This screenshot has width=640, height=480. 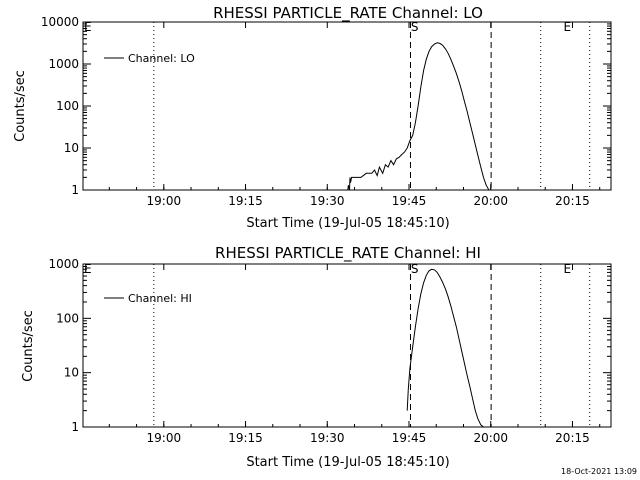 I want to click on y-axis-label-hi: Counts/sec, so click(x=28, y=346).